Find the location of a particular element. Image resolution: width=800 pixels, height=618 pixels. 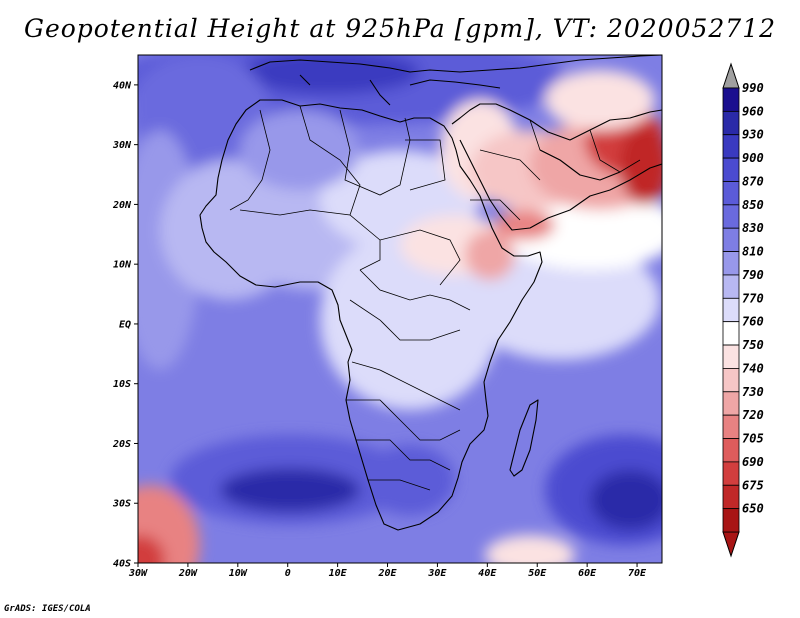

colorbar-level-label: 750 is located at coordinates (753, 345).